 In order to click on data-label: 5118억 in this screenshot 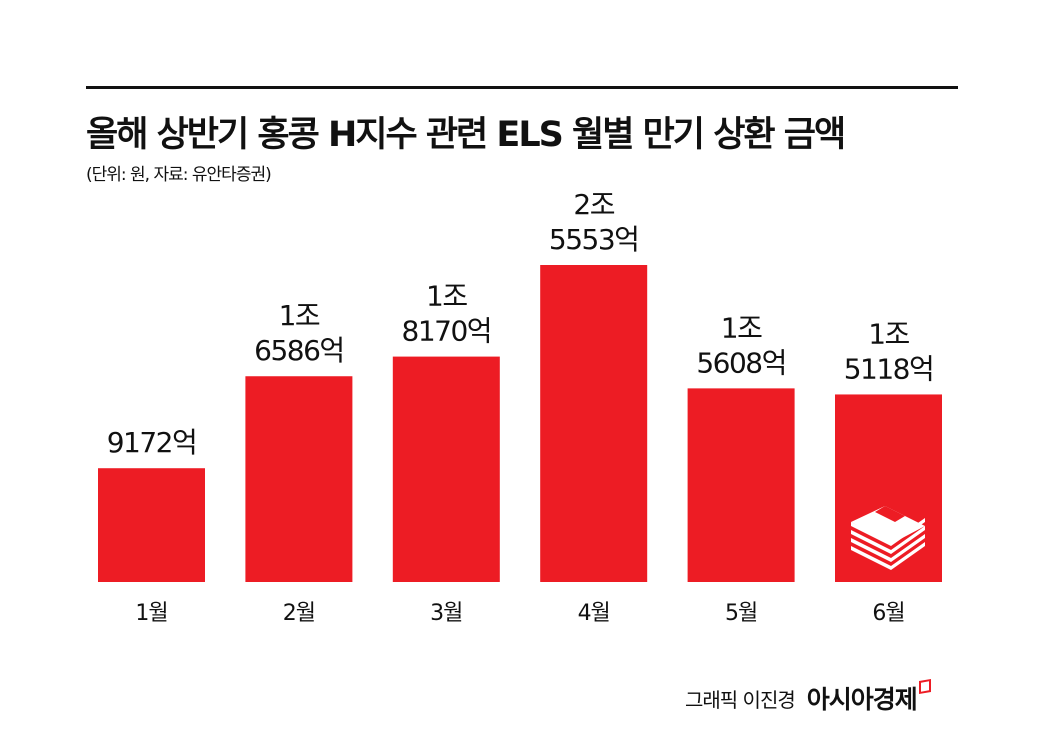, I will do `click(889, 368)`.